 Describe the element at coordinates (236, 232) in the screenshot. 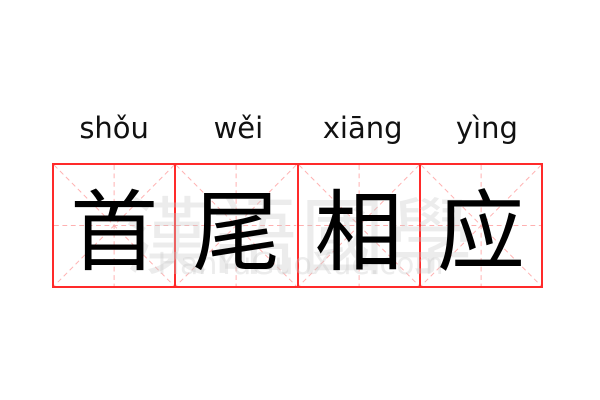

I see `character-2: 尾` at that location.